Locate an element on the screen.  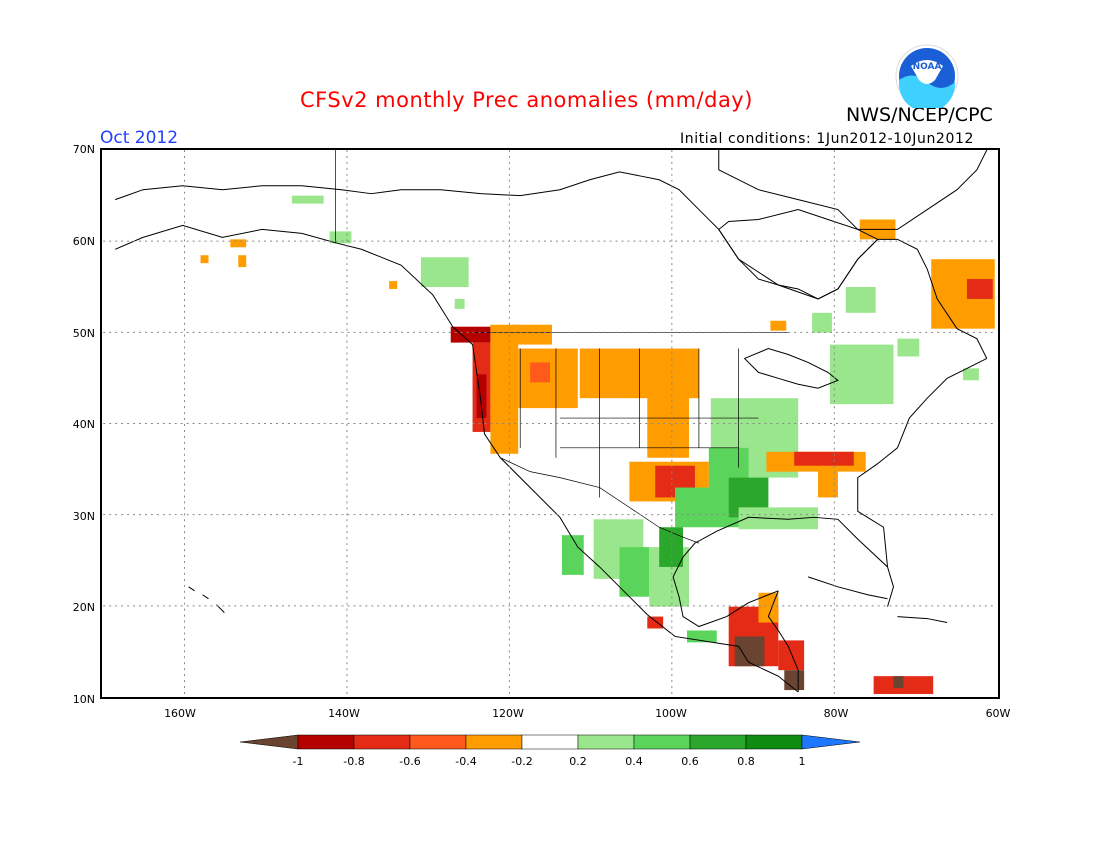
lat-label-30n: 30N is located at coordinates (83, 516).